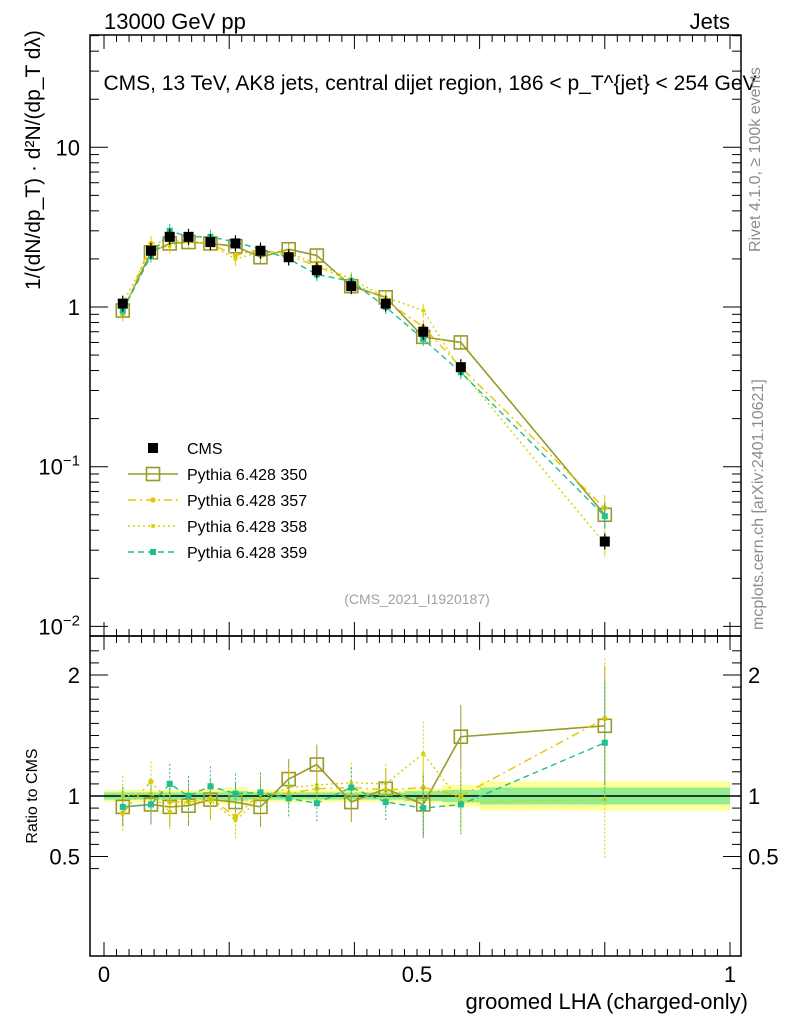 The width and height of the screenshot is (786, 1024). What do you see at coordinates (33, 160) in the screenshot?
I see `main-y-axis-label: 1/(dN/dp_T) · d²N/(dp_T dλ)` at bounding box center [33, 160].